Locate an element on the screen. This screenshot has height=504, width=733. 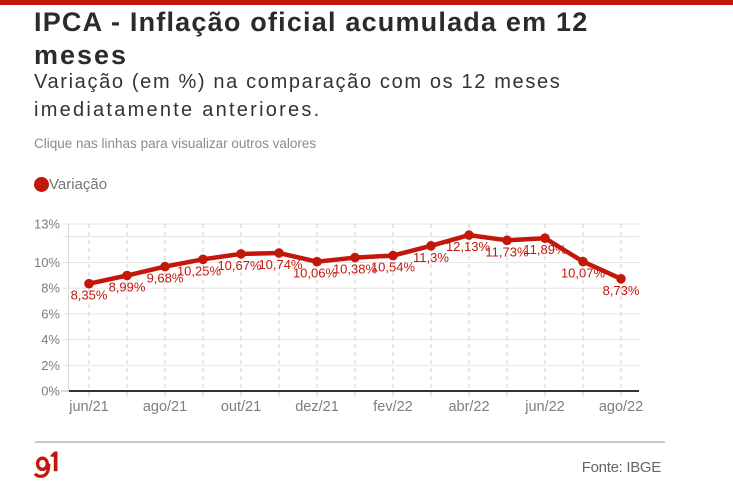
svg-text: ago/21 is located at coordinates (165, 407).